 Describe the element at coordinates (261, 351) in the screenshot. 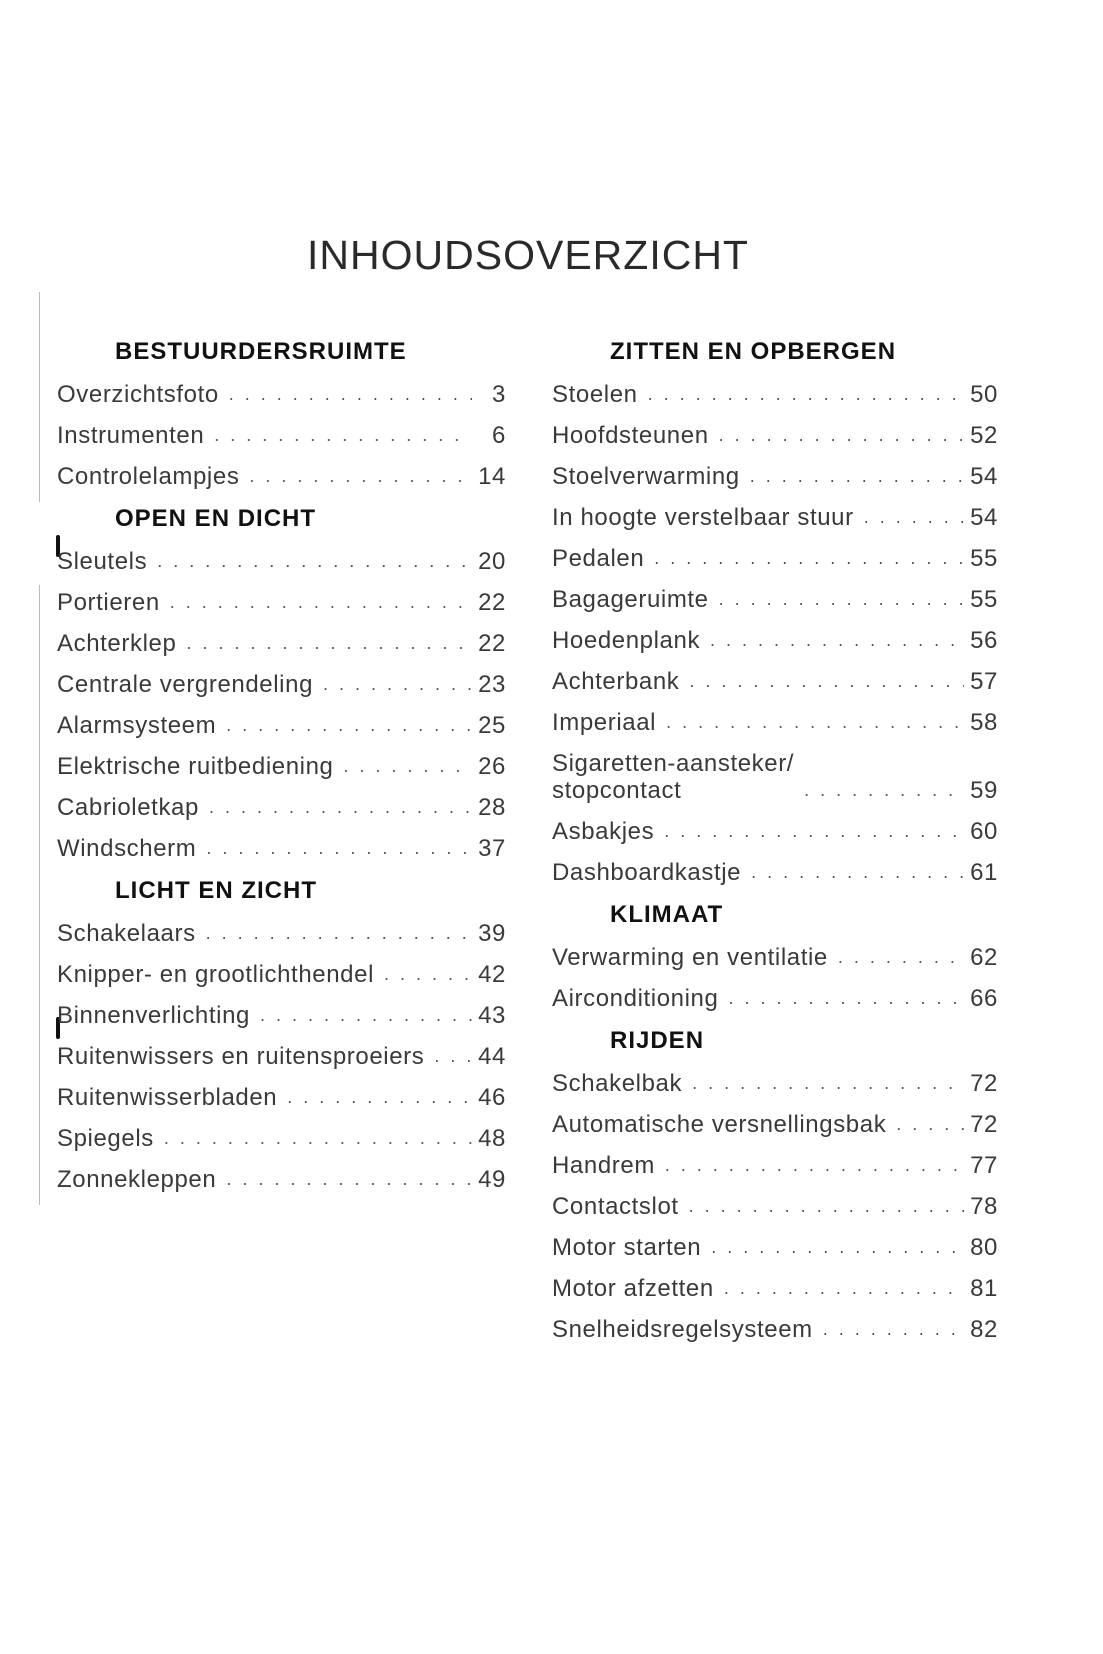

I see `section-heading: BESTUURDERSRUIMTE` at that location.